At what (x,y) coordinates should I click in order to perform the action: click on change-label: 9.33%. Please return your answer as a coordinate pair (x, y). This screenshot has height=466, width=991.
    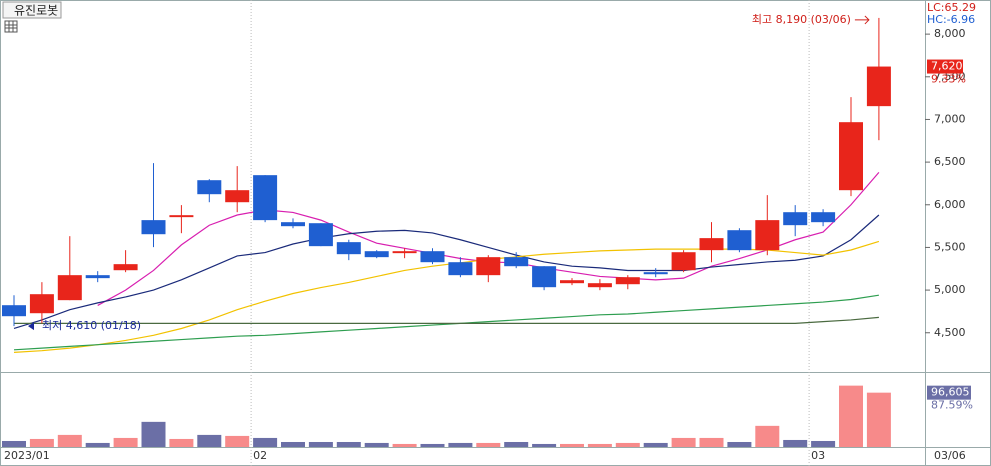
    Looking at the image, I should click on (948, 79).